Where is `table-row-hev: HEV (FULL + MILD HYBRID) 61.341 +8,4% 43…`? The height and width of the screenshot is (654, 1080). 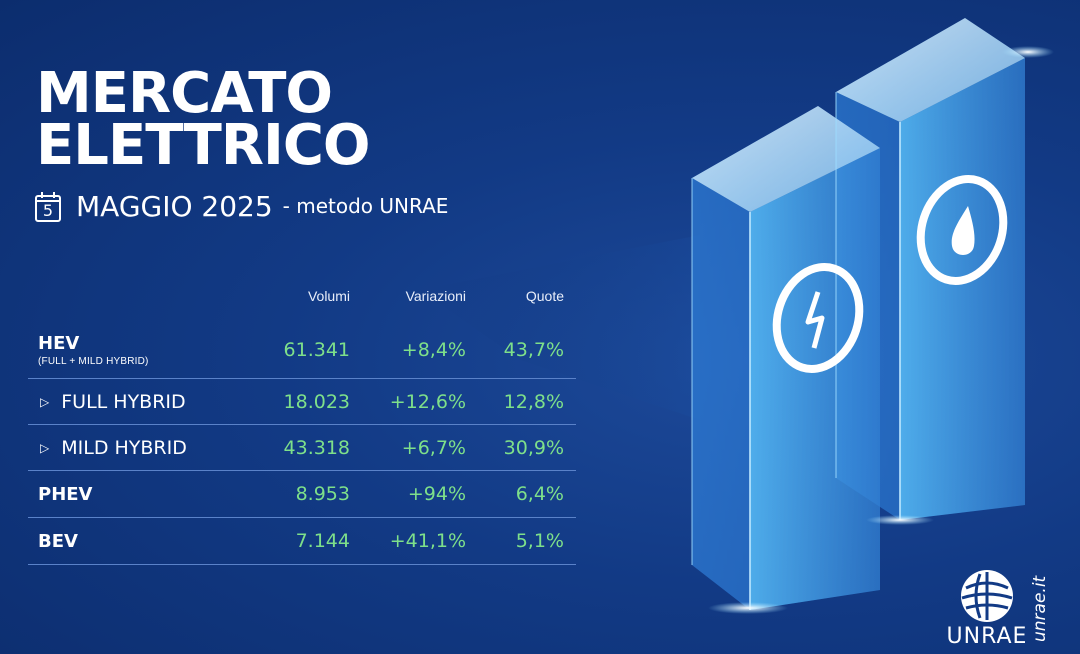 table-row-hev: HEV (FULL + MILD HYBRID) 61.341 +8,4% 43… is located at coordinates (302, 350).